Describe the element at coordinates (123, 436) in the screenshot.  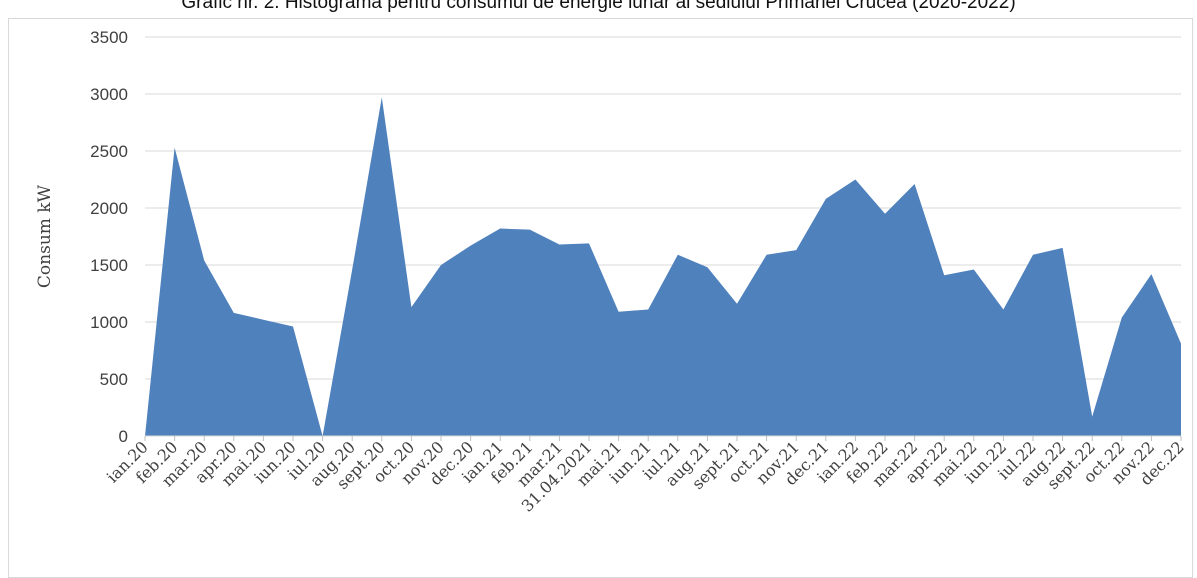
I see `y-tick-label: 0` at that location.